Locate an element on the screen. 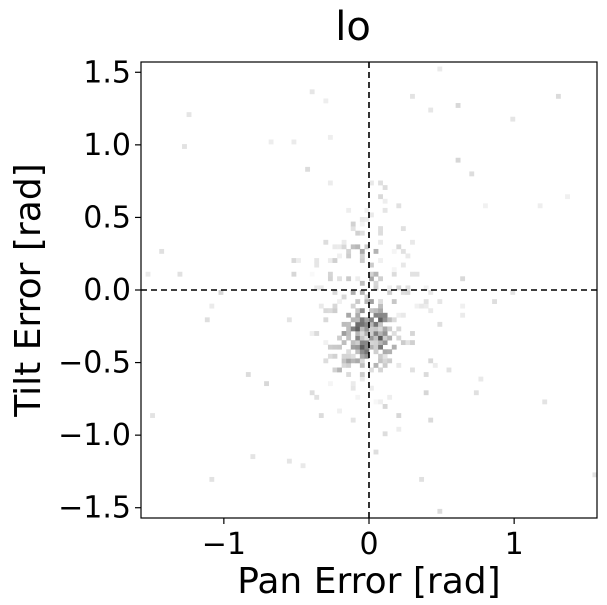  y-tick-label: −0.5 is located at coordinates (94, 363).